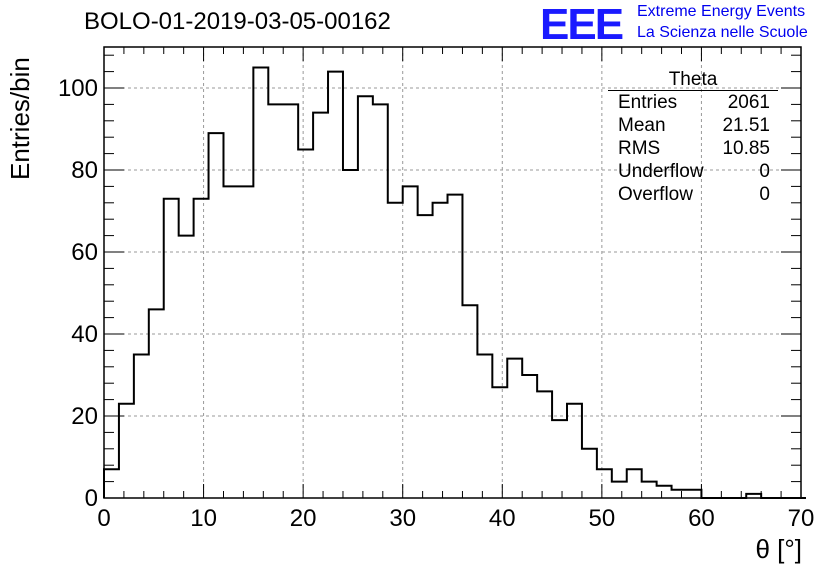  I want to click on y-tick-label: 40, so click(84, 334).